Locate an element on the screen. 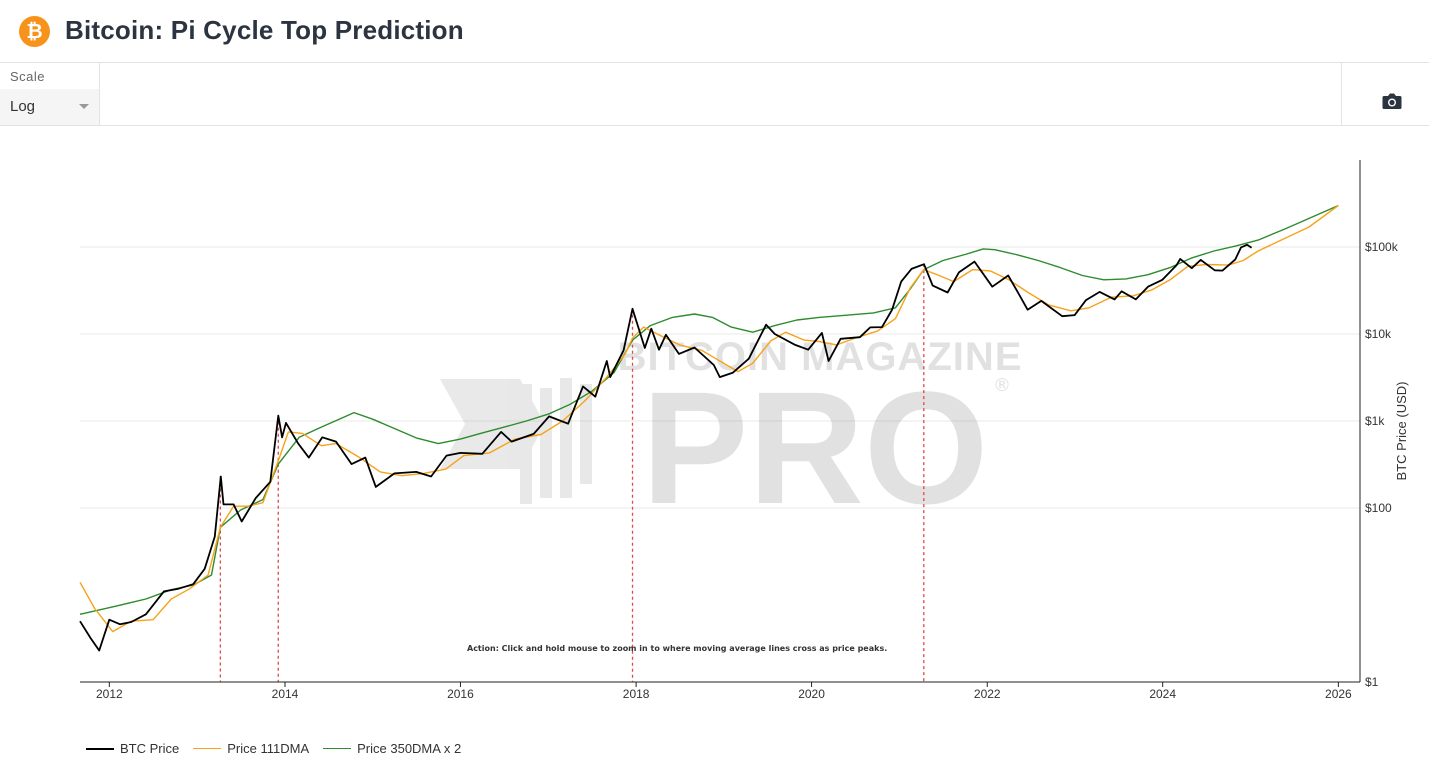 Image resolution: width=1429 pixels, height=770 pixels. legend-label: Price 111DMA is located at coordinates (268, 748).